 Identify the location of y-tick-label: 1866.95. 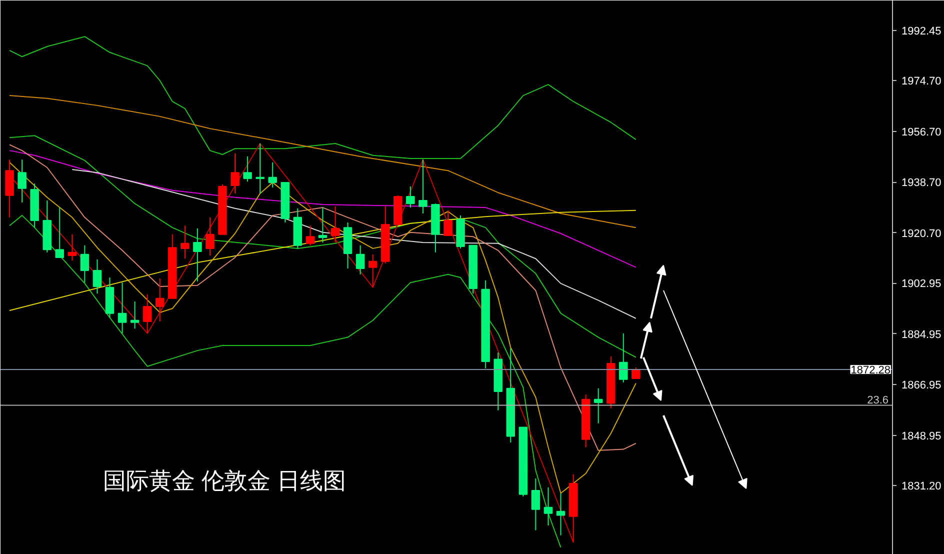
(922, 386).